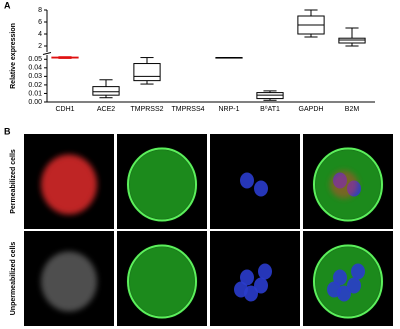 The image size is (400, 329). Describe the element at coordinates (7, 5) in the screenshot. I see `panel-label: A` at that location.